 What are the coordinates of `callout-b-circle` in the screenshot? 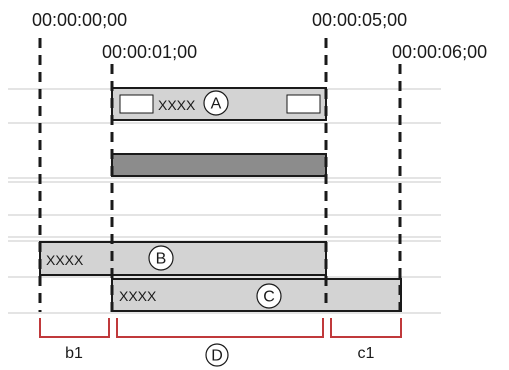 It's located at (161, 258).